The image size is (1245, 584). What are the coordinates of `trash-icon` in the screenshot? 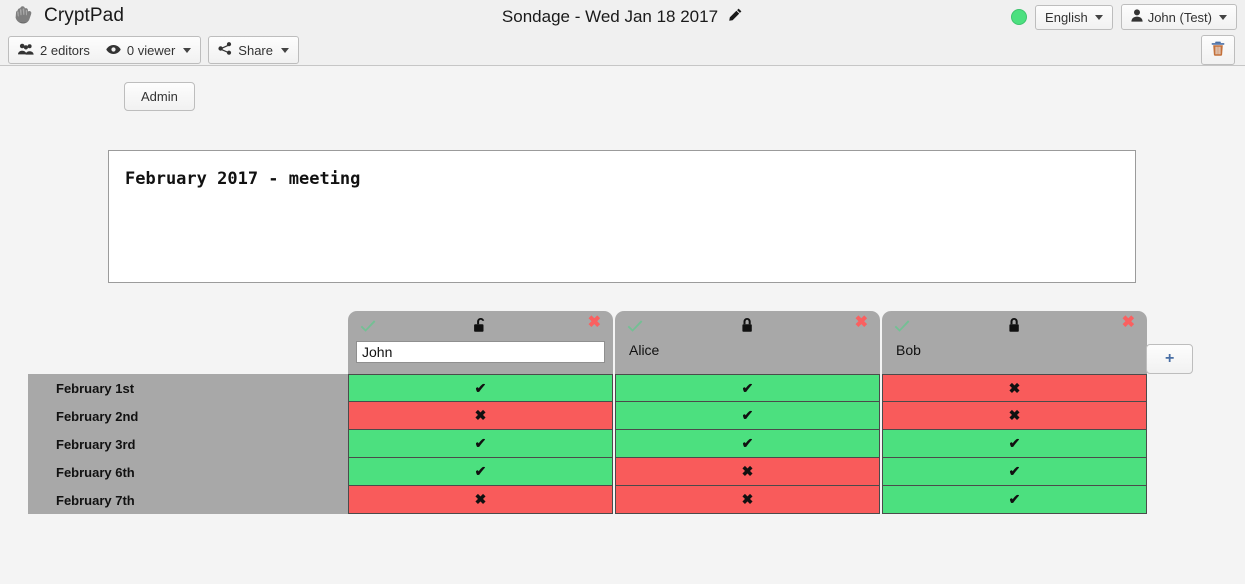 It's located at (1218, 50).